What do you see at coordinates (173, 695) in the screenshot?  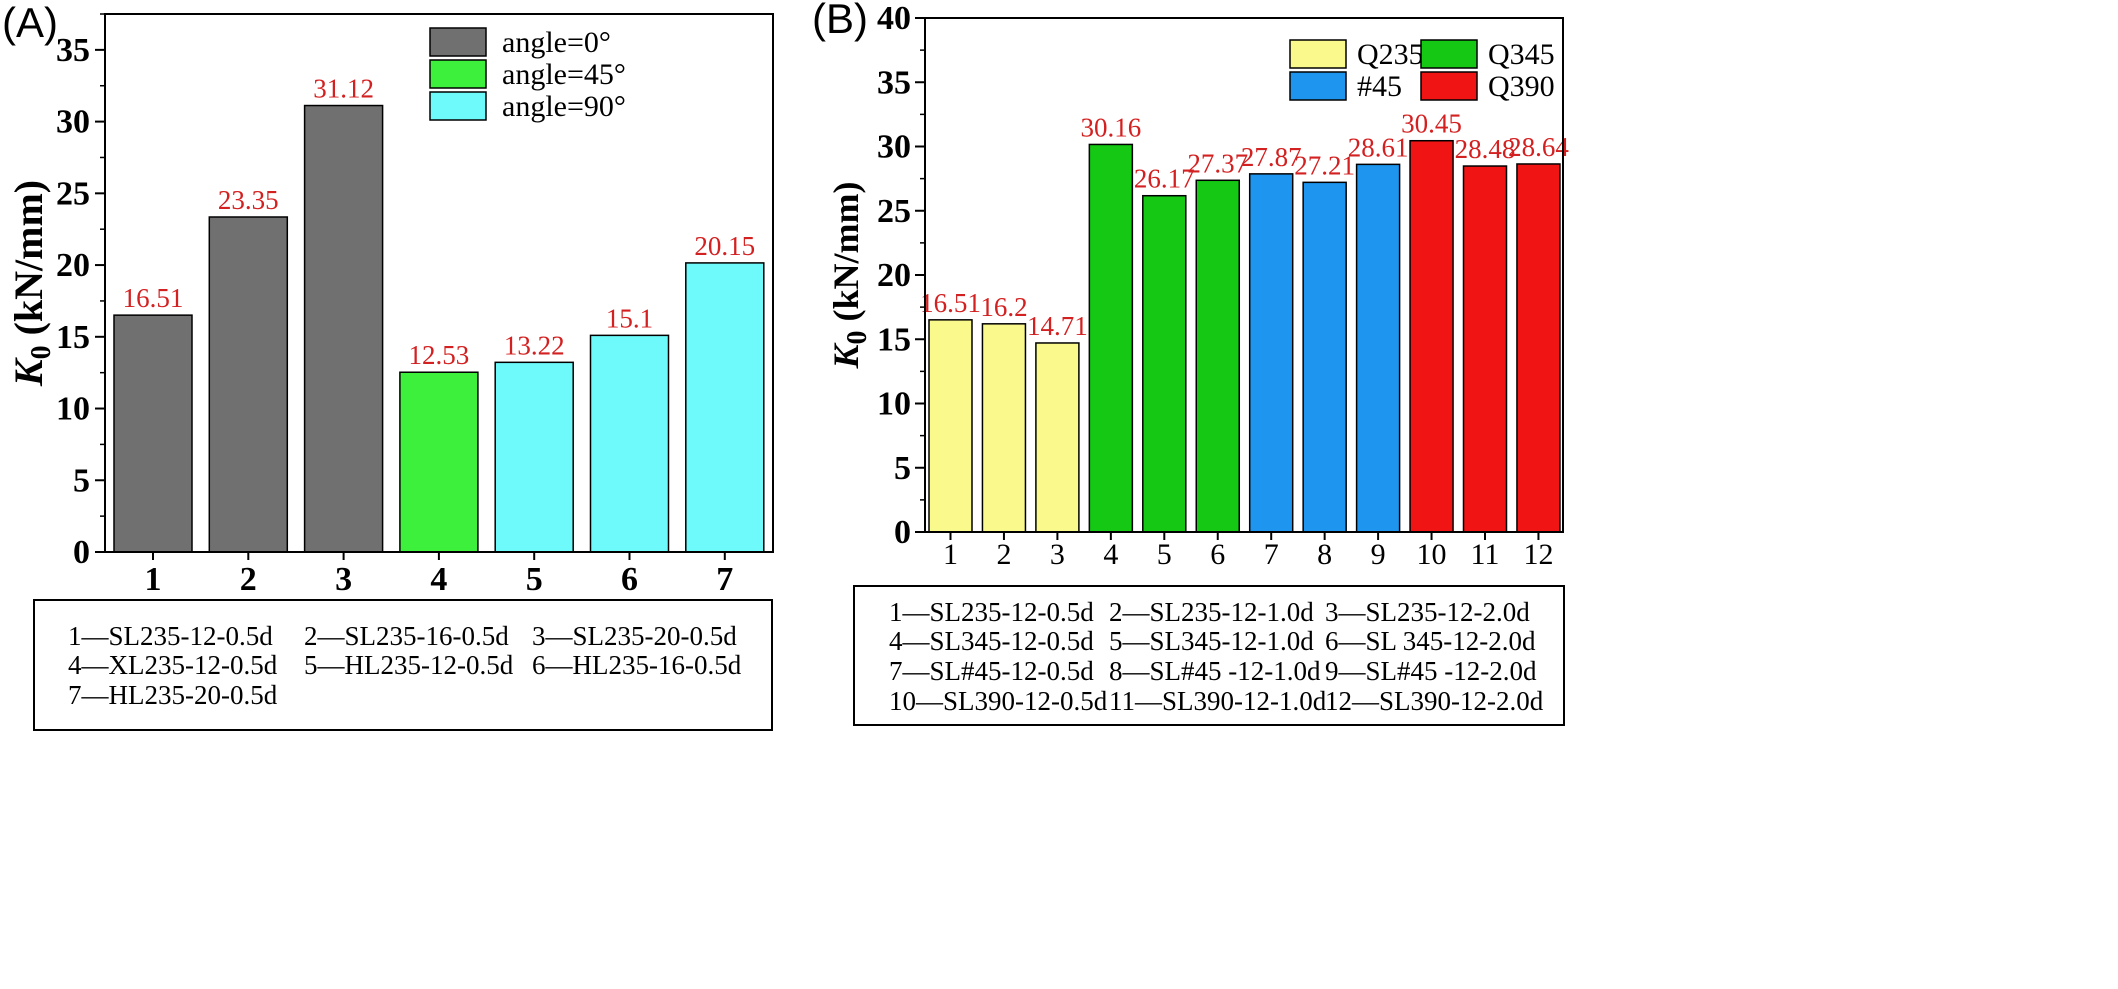 I see `note-text: 7—HL235-20-0.5d` at bounding box center [173, 695].